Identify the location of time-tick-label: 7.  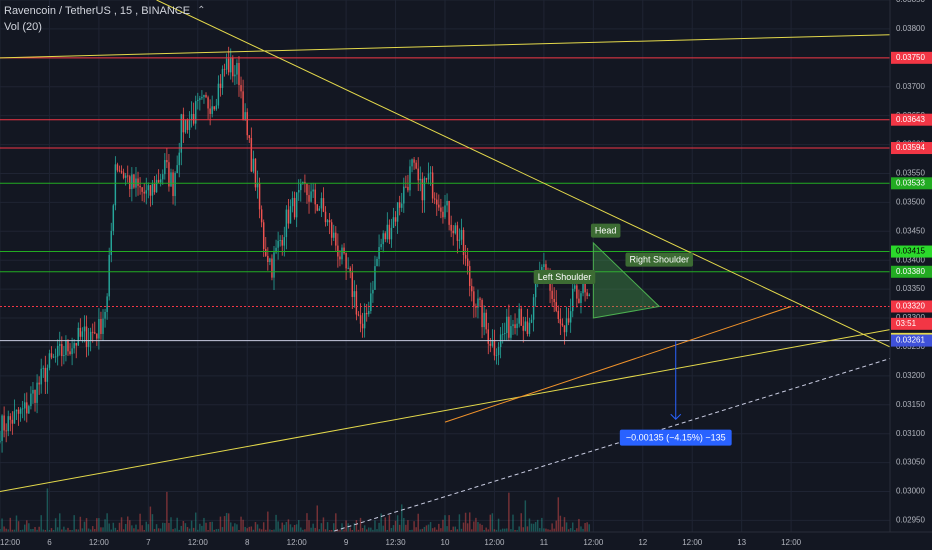
(148, 542).